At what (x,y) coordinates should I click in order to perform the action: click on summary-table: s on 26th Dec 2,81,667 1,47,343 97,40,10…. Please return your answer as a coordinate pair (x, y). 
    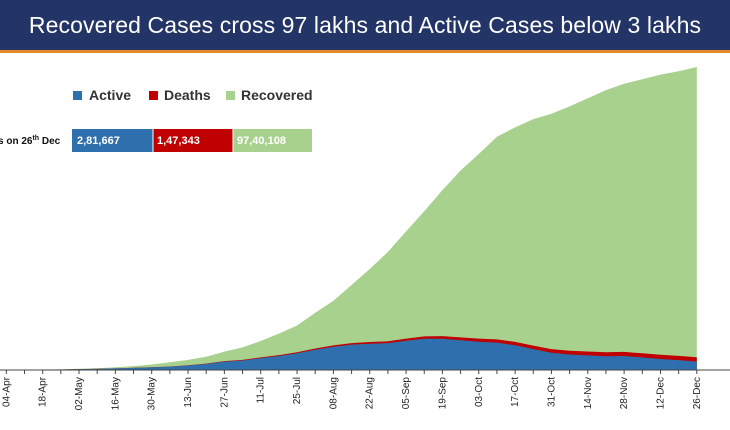
    Looking at the image, I should click on (156, 140).